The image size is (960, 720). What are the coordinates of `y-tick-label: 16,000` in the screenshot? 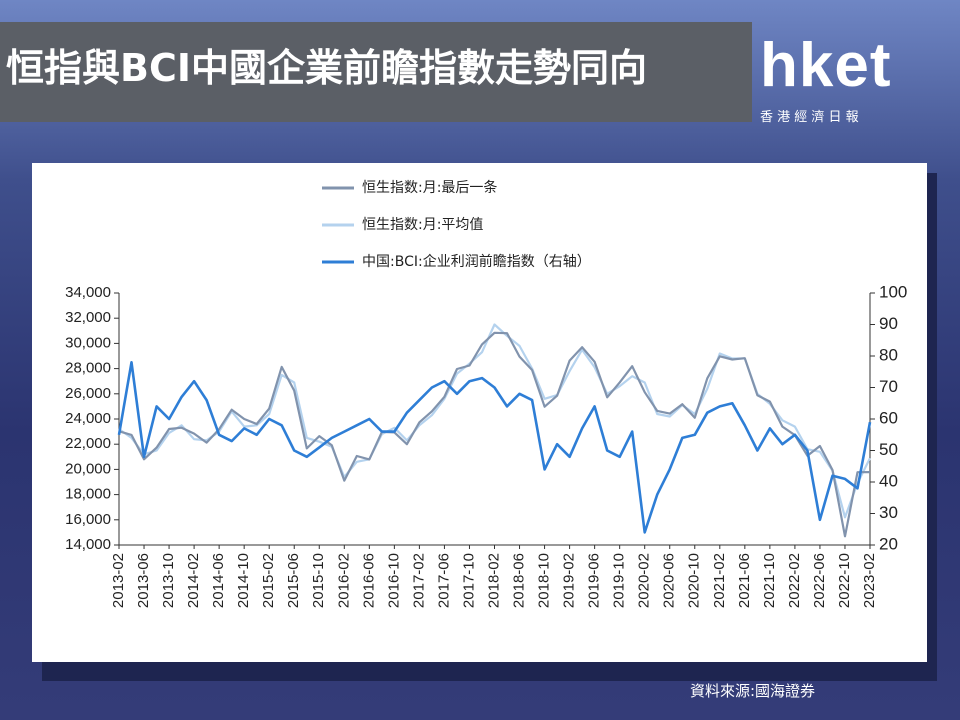 It's located at (88, 519).